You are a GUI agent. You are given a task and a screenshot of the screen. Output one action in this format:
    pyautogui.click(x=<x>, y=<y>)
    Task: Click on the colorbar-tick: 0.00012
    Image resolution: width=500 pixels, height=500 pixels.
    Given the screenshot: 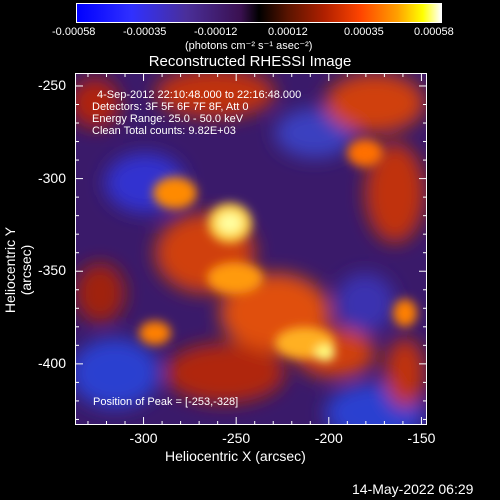 What is the action you would take?
    pyautogui.click(x=288, y=32)
    